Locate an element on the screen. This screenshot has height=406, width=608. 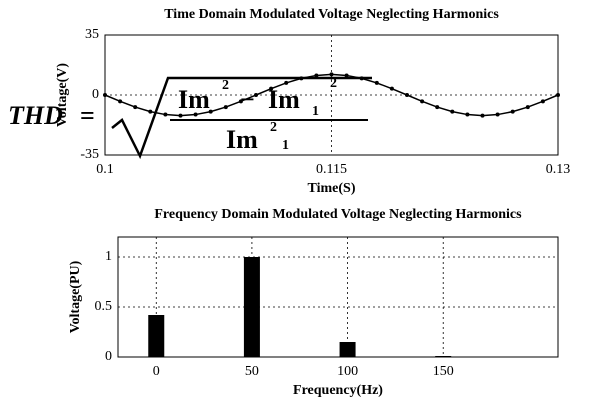
x-tick-label: 150 is located at coordinates (443, 371).